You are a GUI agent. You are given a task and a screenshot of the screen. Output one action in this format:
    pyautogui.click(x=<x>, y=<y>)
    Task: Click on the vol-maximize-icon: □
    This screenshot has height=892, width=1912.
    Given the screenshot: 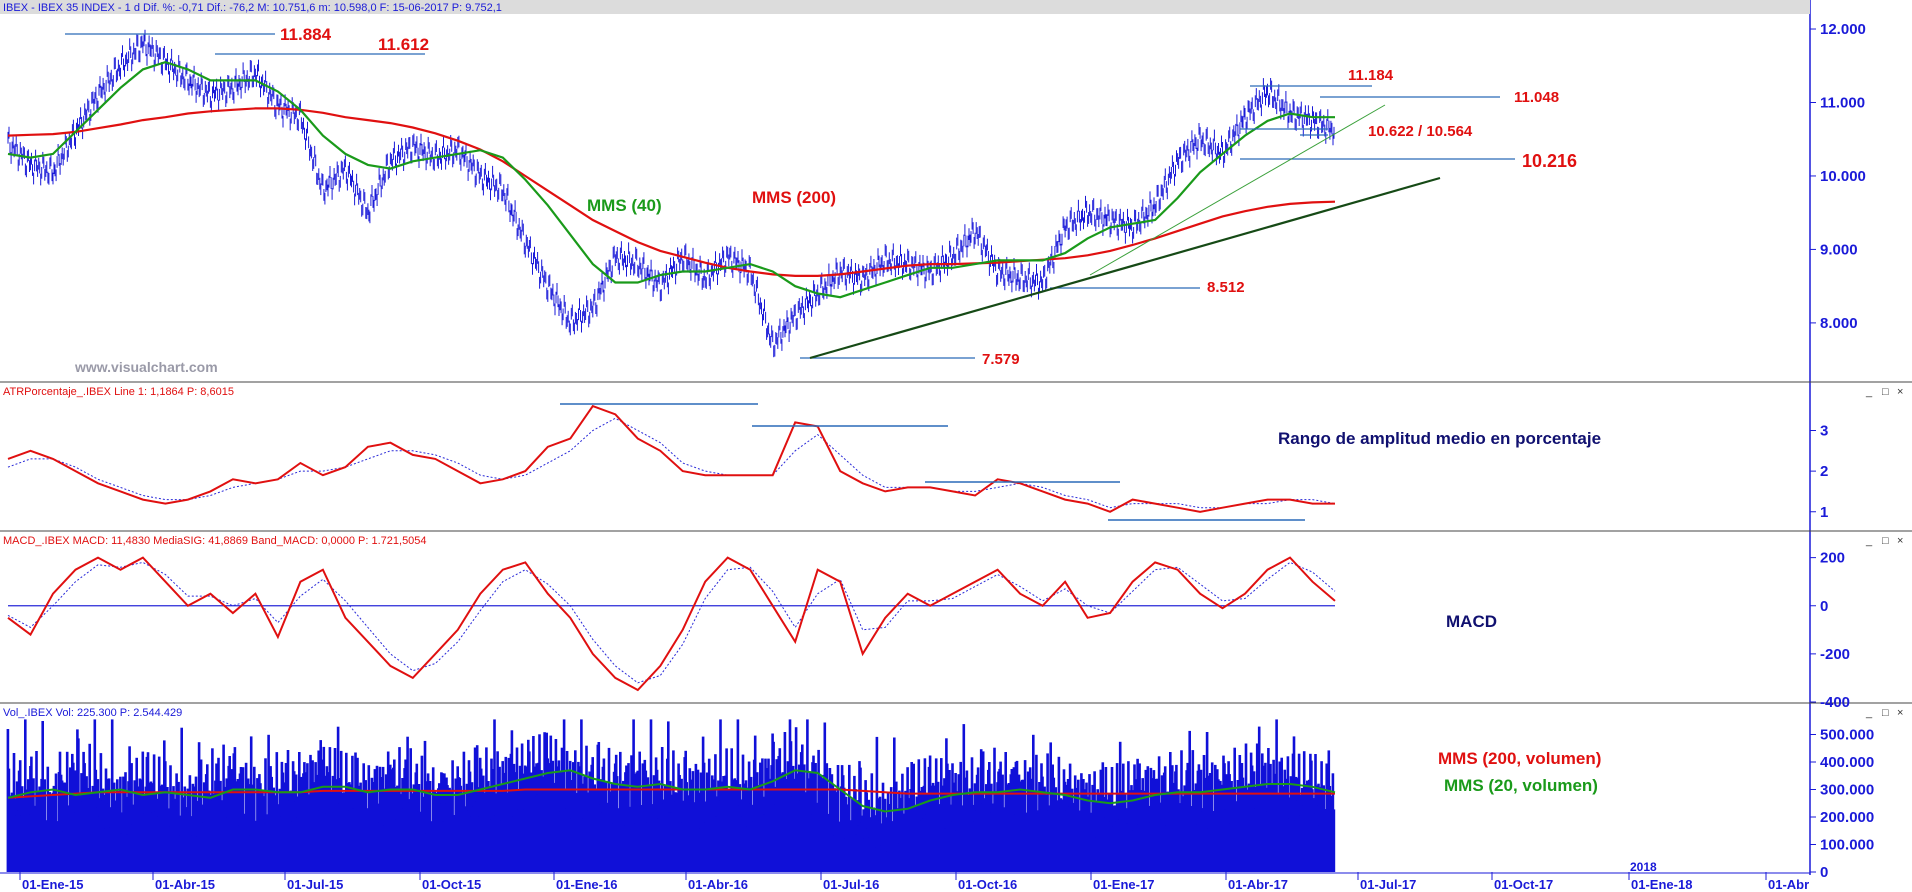 What is the action you would take?
    pyautogui.click(x=1885, y=713)
    